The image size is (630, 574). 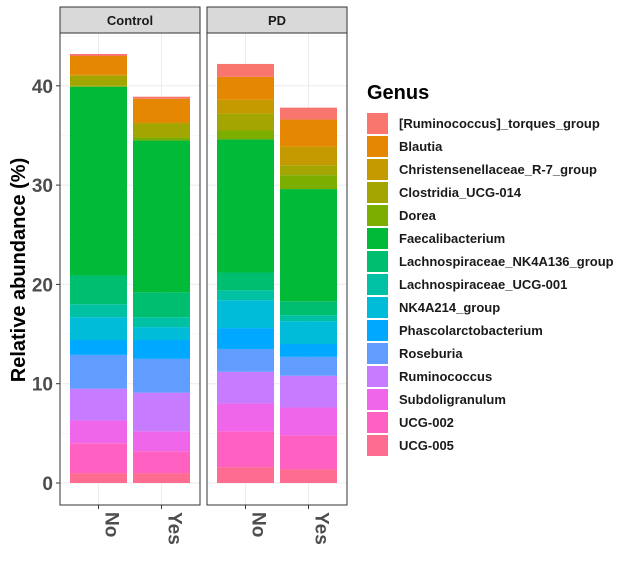 What do you see at coordinates (460, 192) in the screenshot?
I see `legend-label: Clostridia_UCG-014` at bounding box center [460, 192].